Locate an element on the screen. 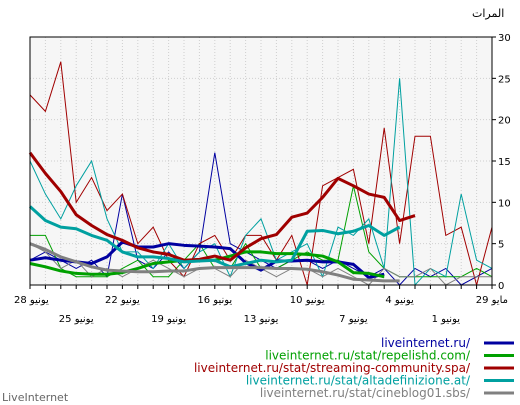 The height and width of the screenshot is (405, 520). legend-label-1: liveinternet.ru/stat/repelishd.com/ is located at coordinates (368, 356).